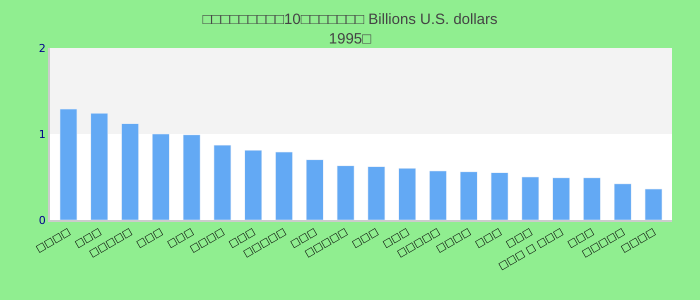 Image resolution: width=700 pixels, height=300 pixels. What do you see at coordinates (42, 220) in the screenshot?
I see `y-tick-label: 0` at bounding box center [42, 220].